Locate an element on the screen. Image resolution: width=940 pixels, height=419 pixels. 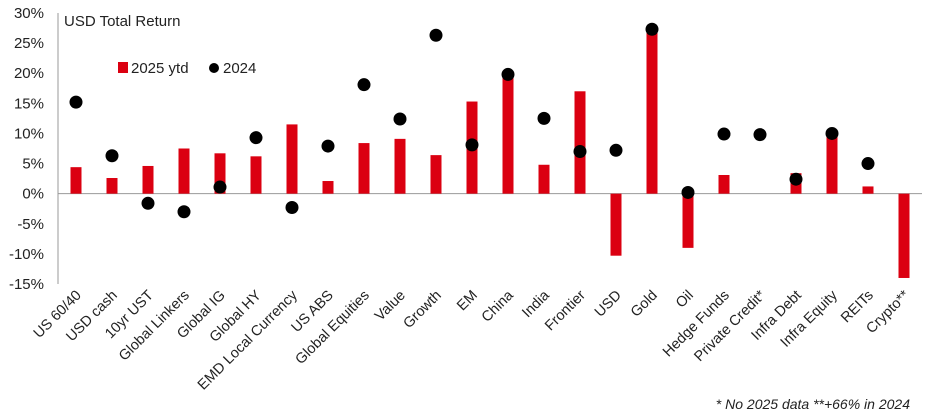
y-tick-label: 10% is located at coordinates (29, 133).